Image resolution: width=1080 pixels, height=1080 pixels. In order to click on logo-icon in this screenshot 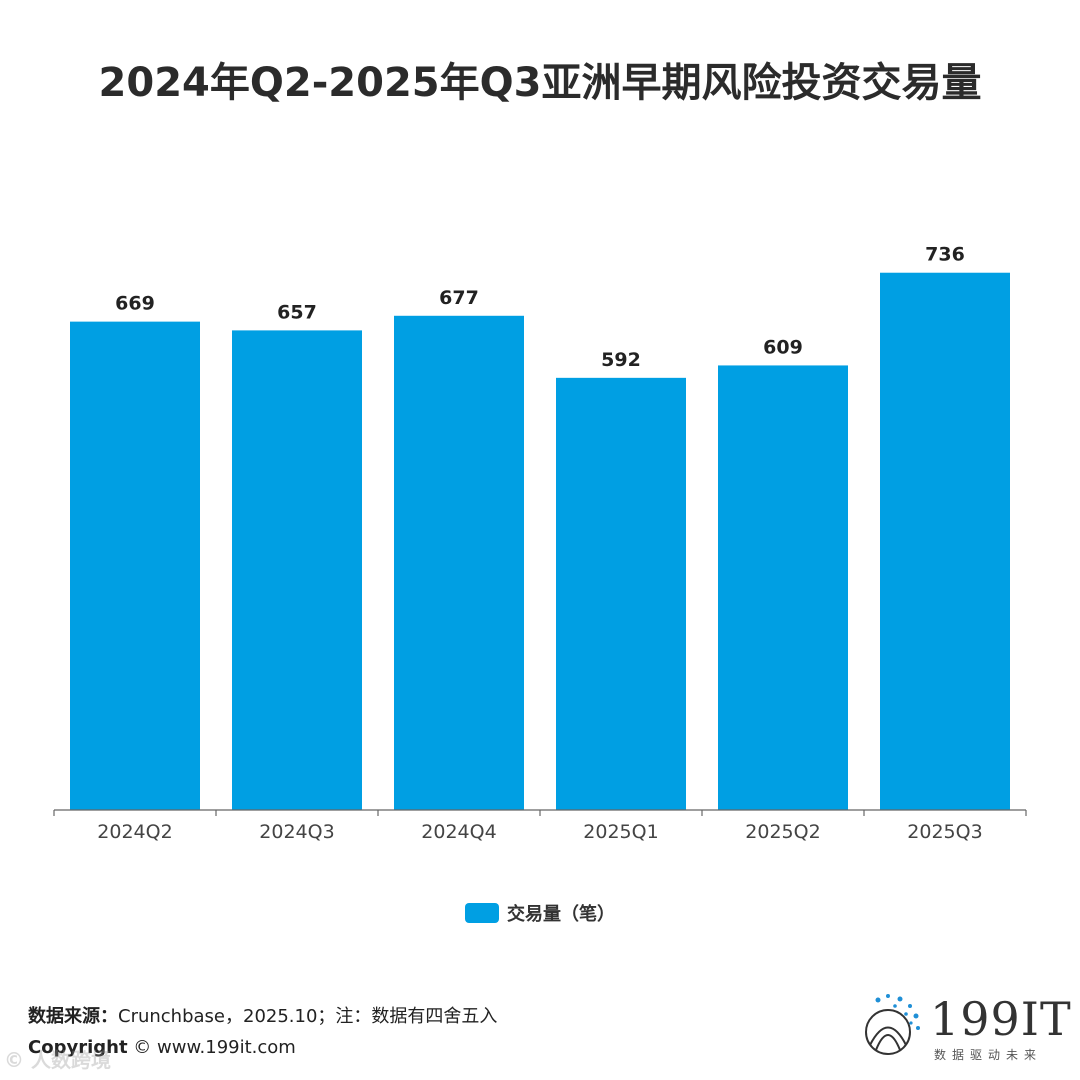, I will do `click(892, 1024)`.